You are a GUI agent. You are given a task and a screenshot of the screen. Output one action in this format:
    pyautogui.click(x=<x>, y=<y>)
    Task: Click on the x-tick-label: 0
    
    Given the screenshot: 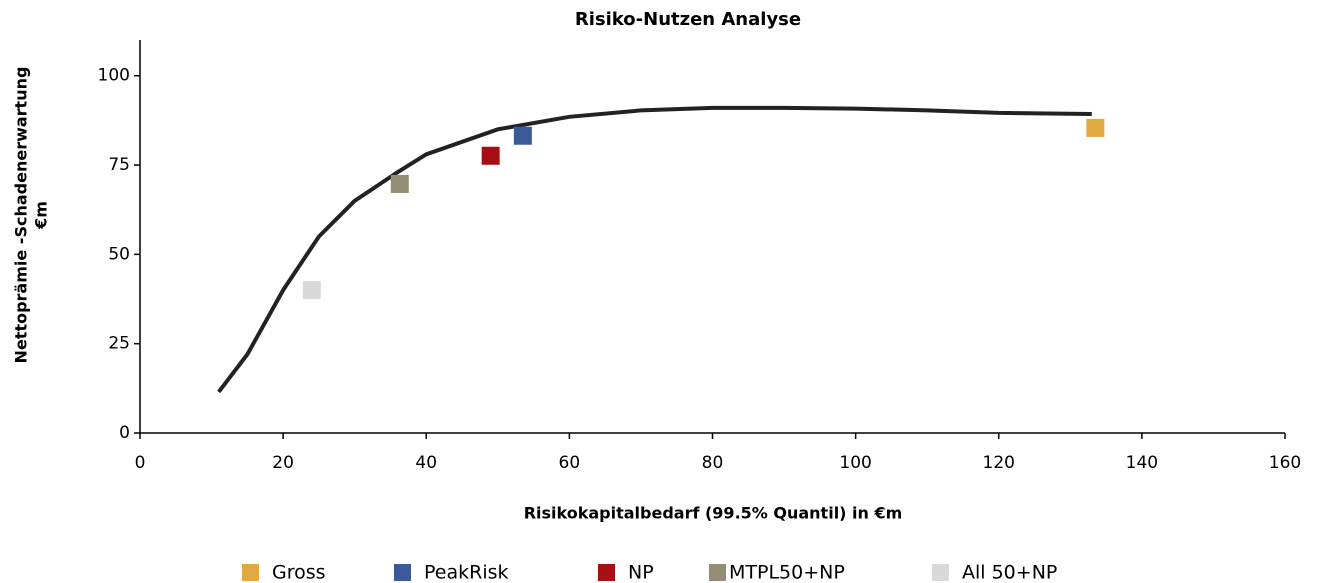 What is the action you would take?
    pyautogui.click(x=140, y=463)
    